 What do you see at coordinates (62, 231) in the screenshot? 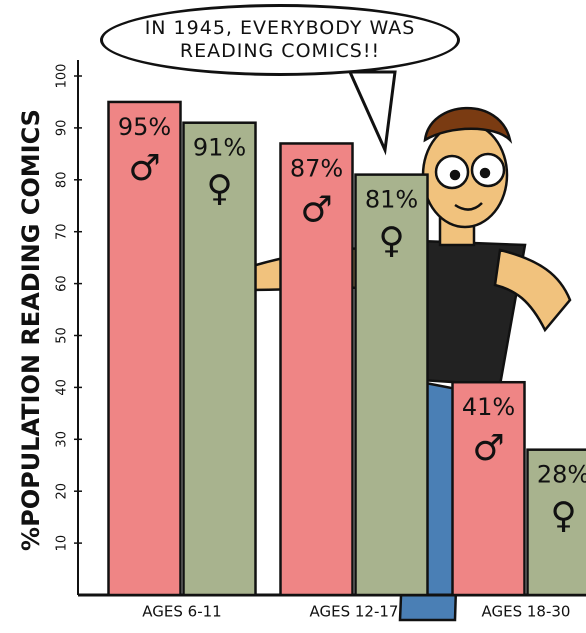
I see `y-tick-label: 70` at bounding box center [62, 231].